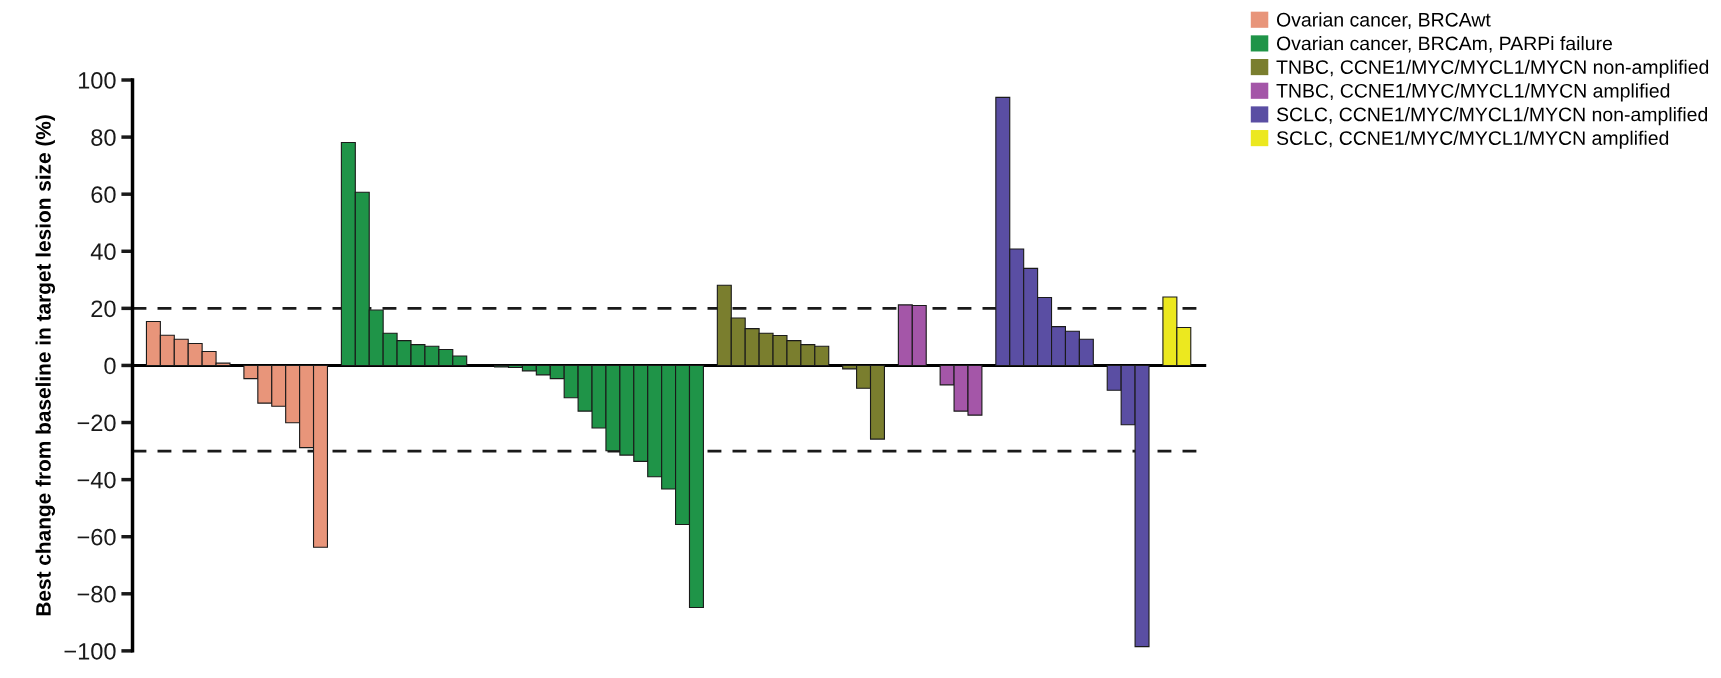 Image resolution: width=1721 pixels, height=678 pixels. What do you see at coordinates (90, 651) in the screenshot?
I see `y-tick-label: −100` at bounding box center [90, 651].